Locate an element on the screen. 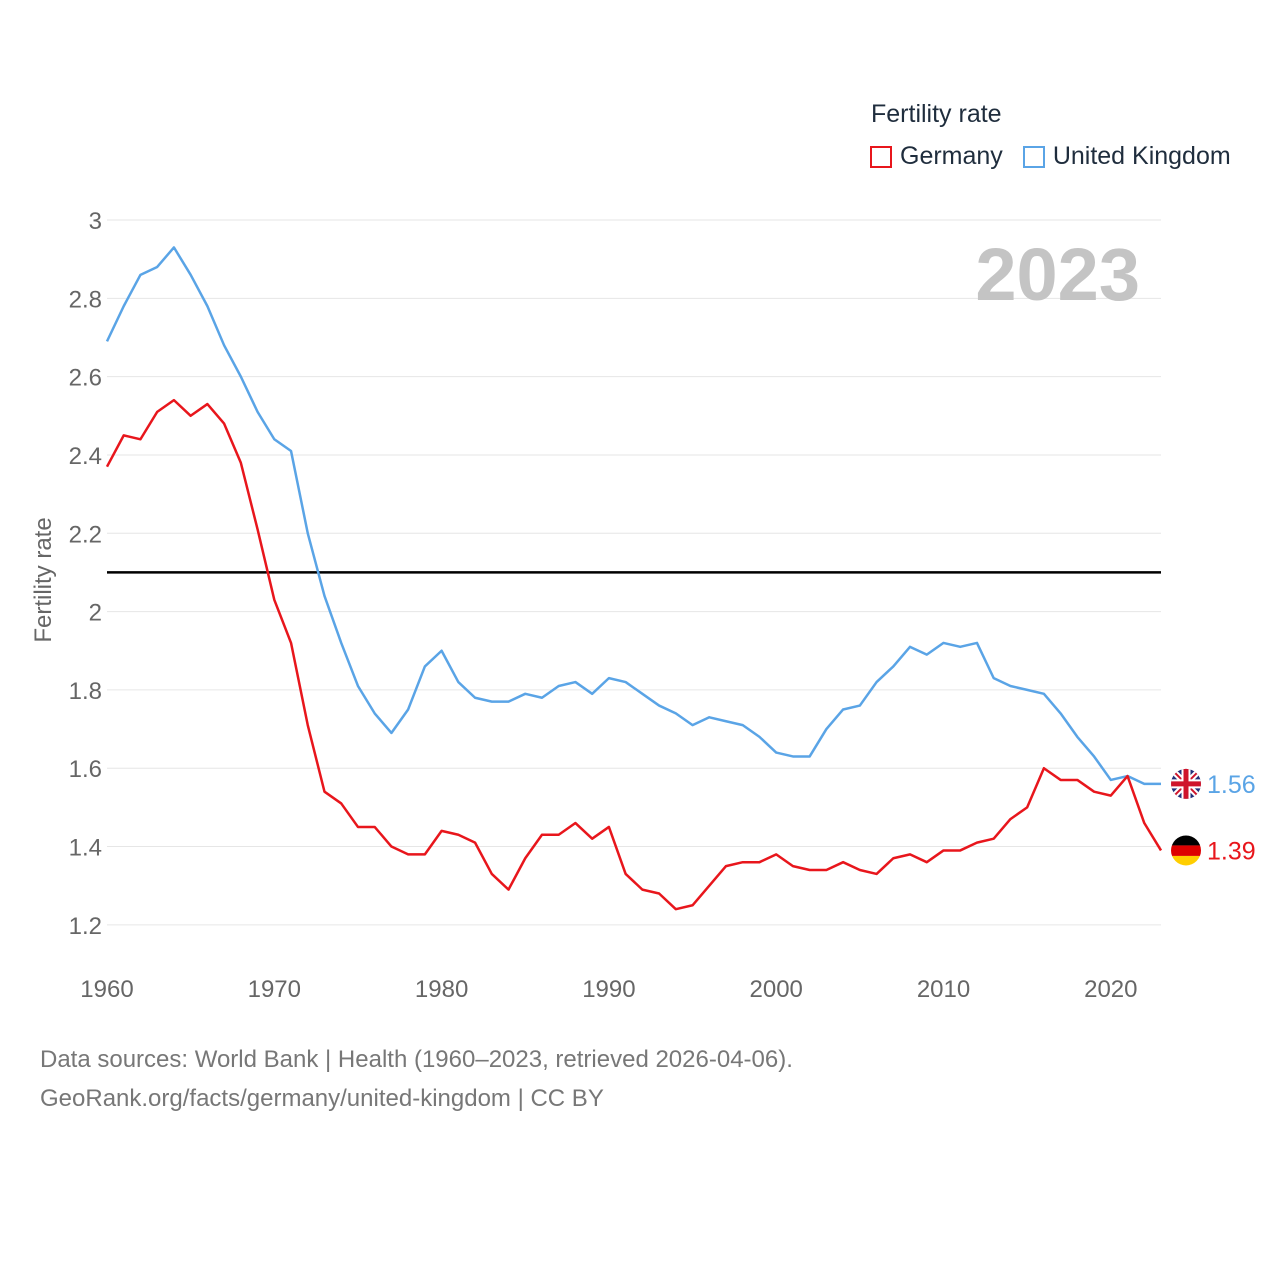 The height and width of the screenshot is (1280, 1280). legend-item-united-kingdom: United Kingdom is located at coordinates (1126, 156).